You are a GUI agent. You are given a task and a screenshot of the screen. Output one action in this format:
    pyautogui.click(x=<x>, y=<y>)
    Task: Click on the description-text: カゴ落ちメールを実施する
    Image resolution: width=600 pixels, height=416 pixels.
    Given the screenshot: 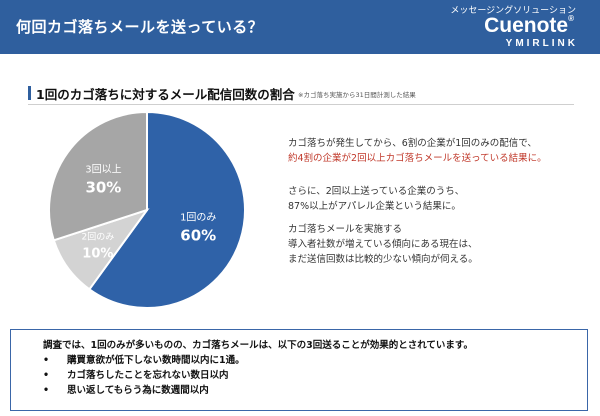 What is the action you would take?
    pyautogui.click(x=345, y=229)
    